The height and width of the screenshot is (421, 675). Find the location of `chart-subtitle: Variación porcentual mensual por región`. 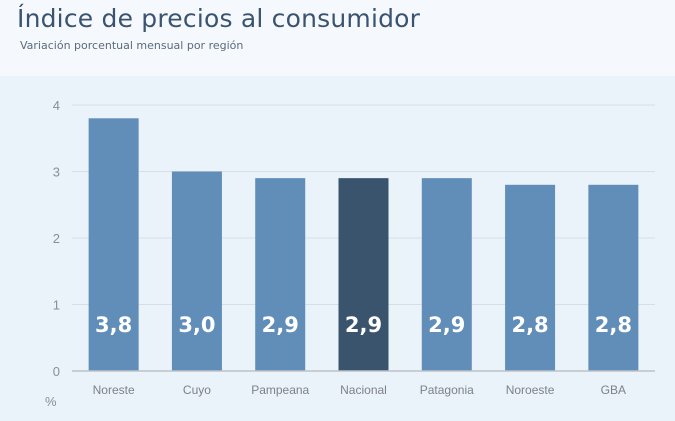

chart-subtitle: Variación porcentual mensual por región is located at coordinates (132, 45).